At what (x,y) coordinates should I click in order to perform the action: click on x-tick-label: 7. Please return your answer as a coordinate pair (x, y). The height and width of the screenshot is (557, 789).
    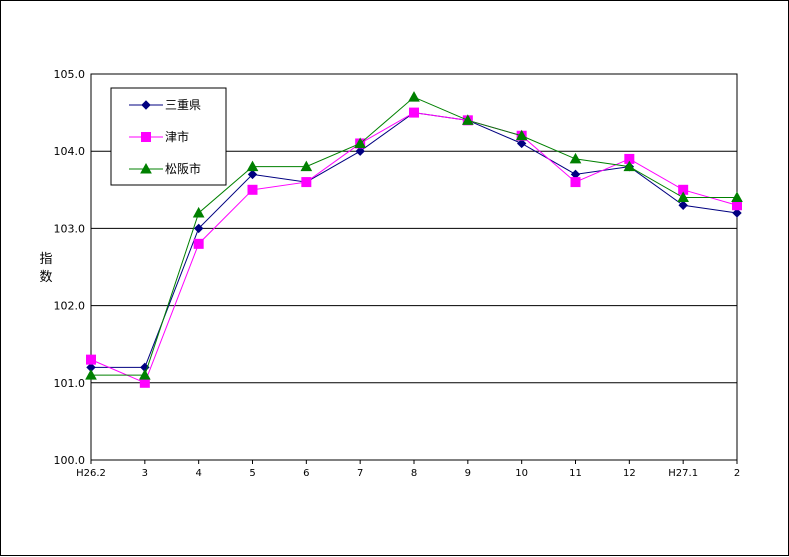
    Looking at the image, I should click on (360, 473).